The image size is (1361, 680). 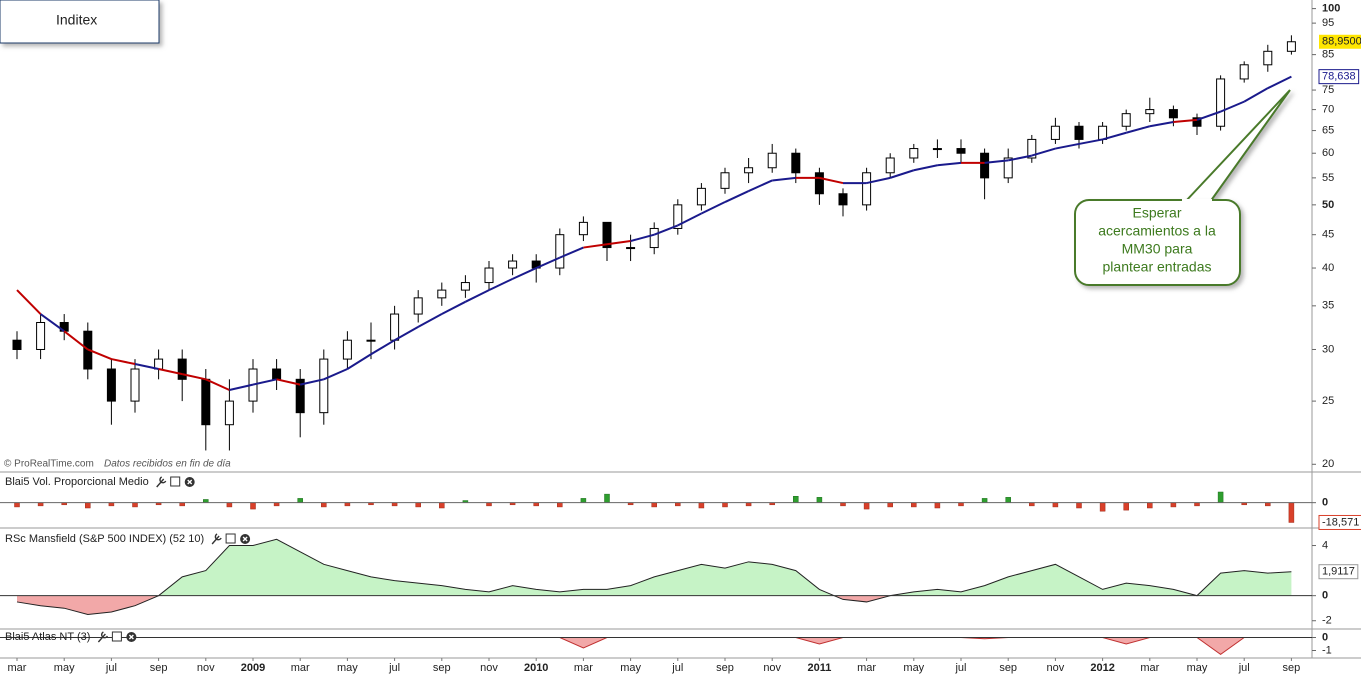 I want to click on window-icon, so click(x=230, y=538).